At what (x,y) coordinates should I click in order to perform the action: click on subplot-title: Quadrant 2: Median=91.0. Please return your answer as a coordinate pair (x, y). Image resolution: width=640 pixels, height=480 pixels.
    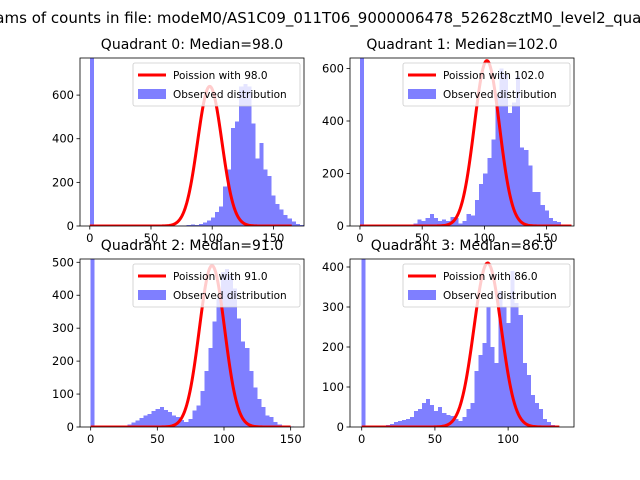
    Looking at the image, I should click on (192, 246).